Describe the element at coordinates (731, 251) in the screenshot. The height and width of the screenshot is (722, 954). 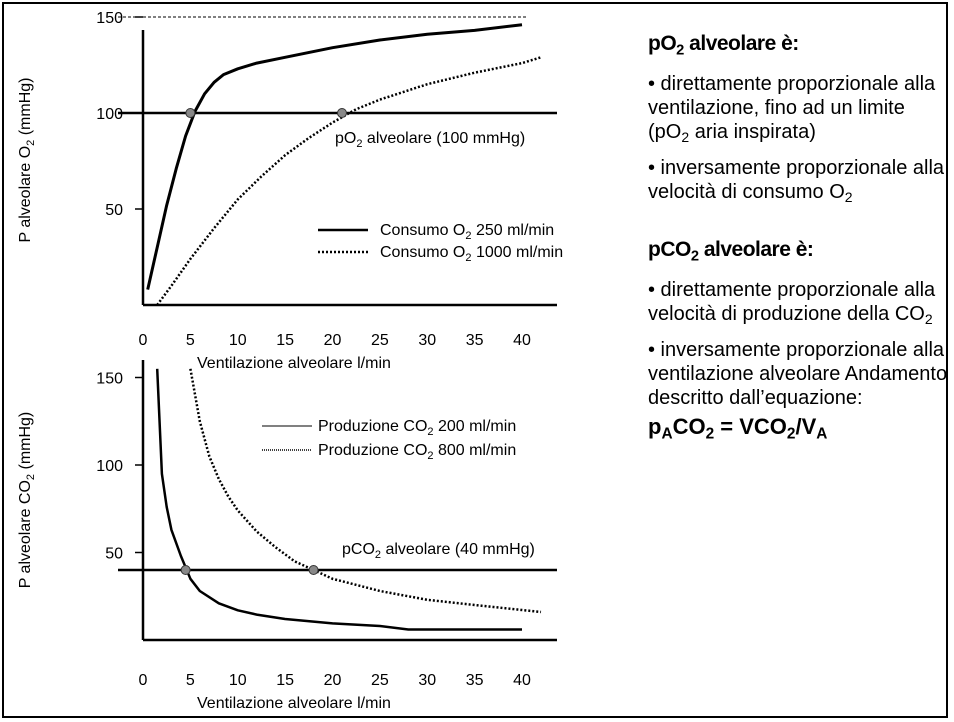
I see `co2-heading: pCO2 alveolare è:` at that location.